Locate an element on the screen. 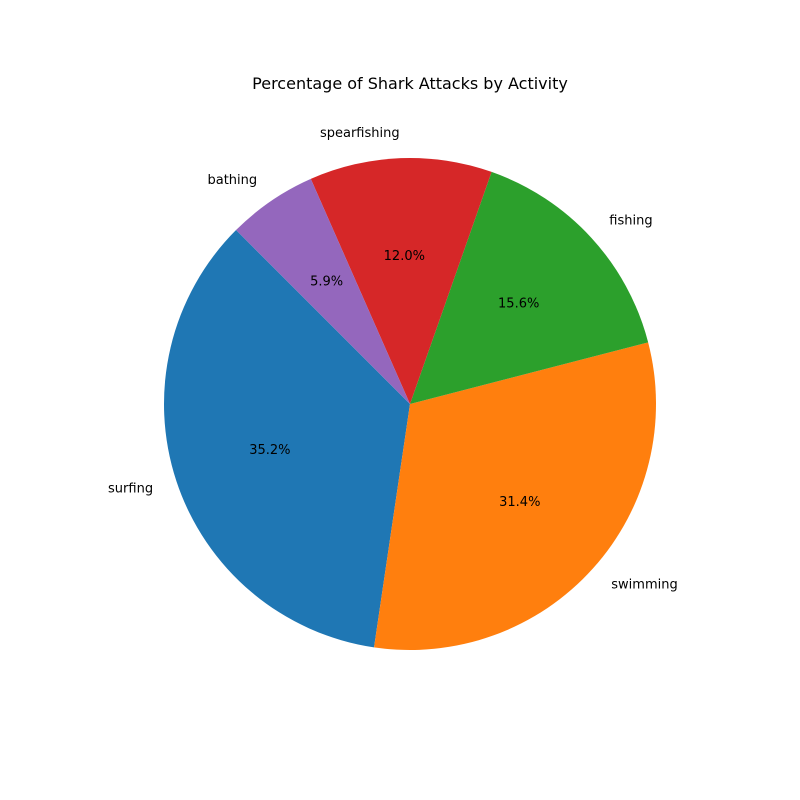 The image size is (800, 800). pie-slice-bathing is located at coordinates (323, 291).